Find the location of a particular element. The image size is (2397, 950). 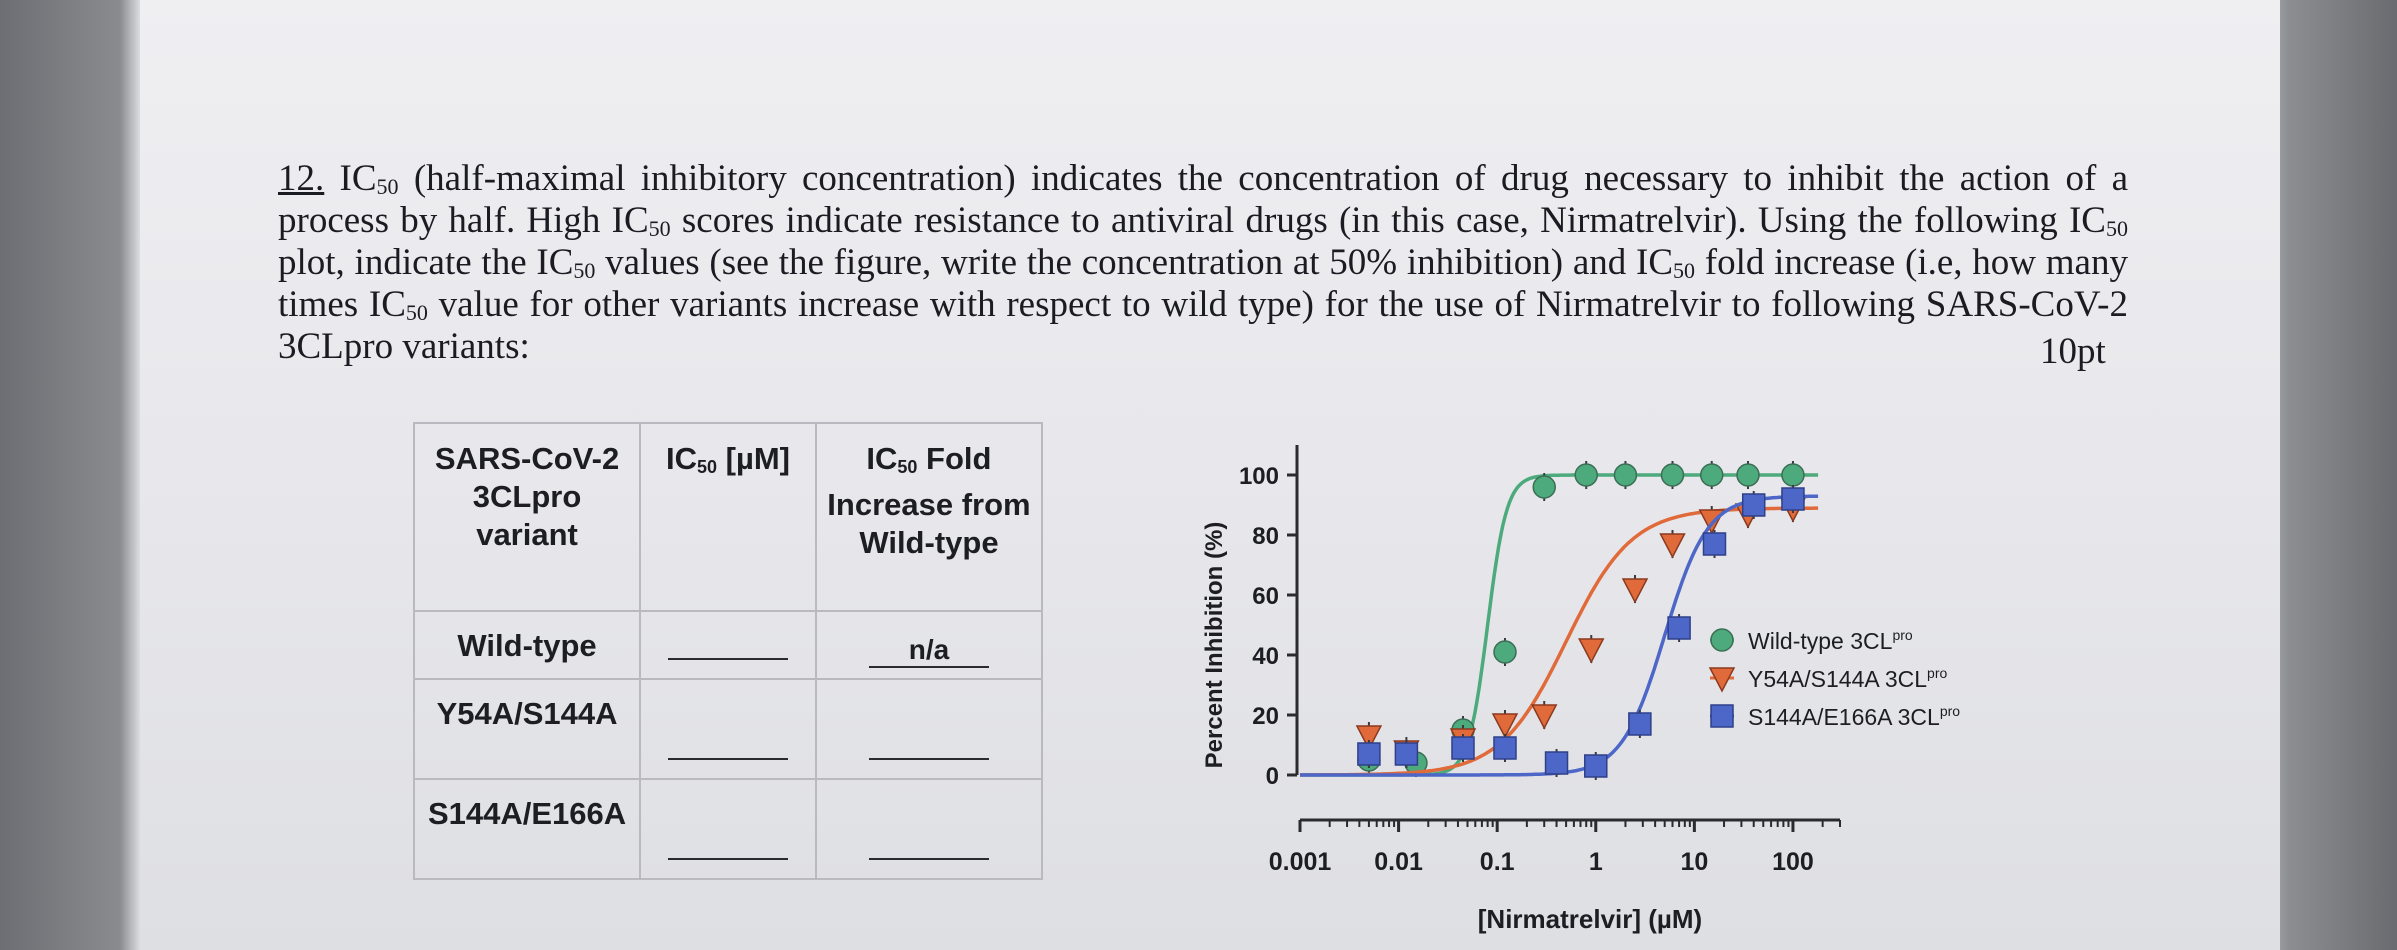

x-axis-label: [Nirmatrelvir] (µM) is located at coordinates (1590, 919).